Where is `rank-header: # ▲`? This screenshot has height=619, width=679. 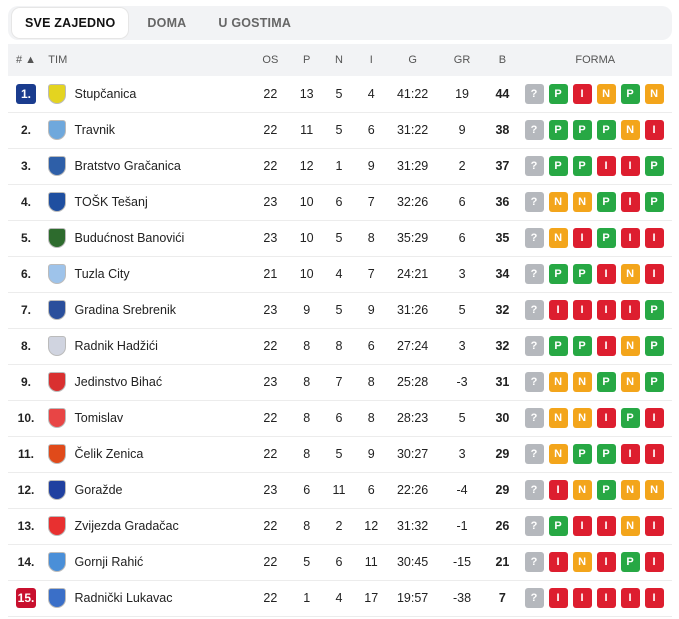 rank-header: # ▲ is located at coordinates (26, 60).